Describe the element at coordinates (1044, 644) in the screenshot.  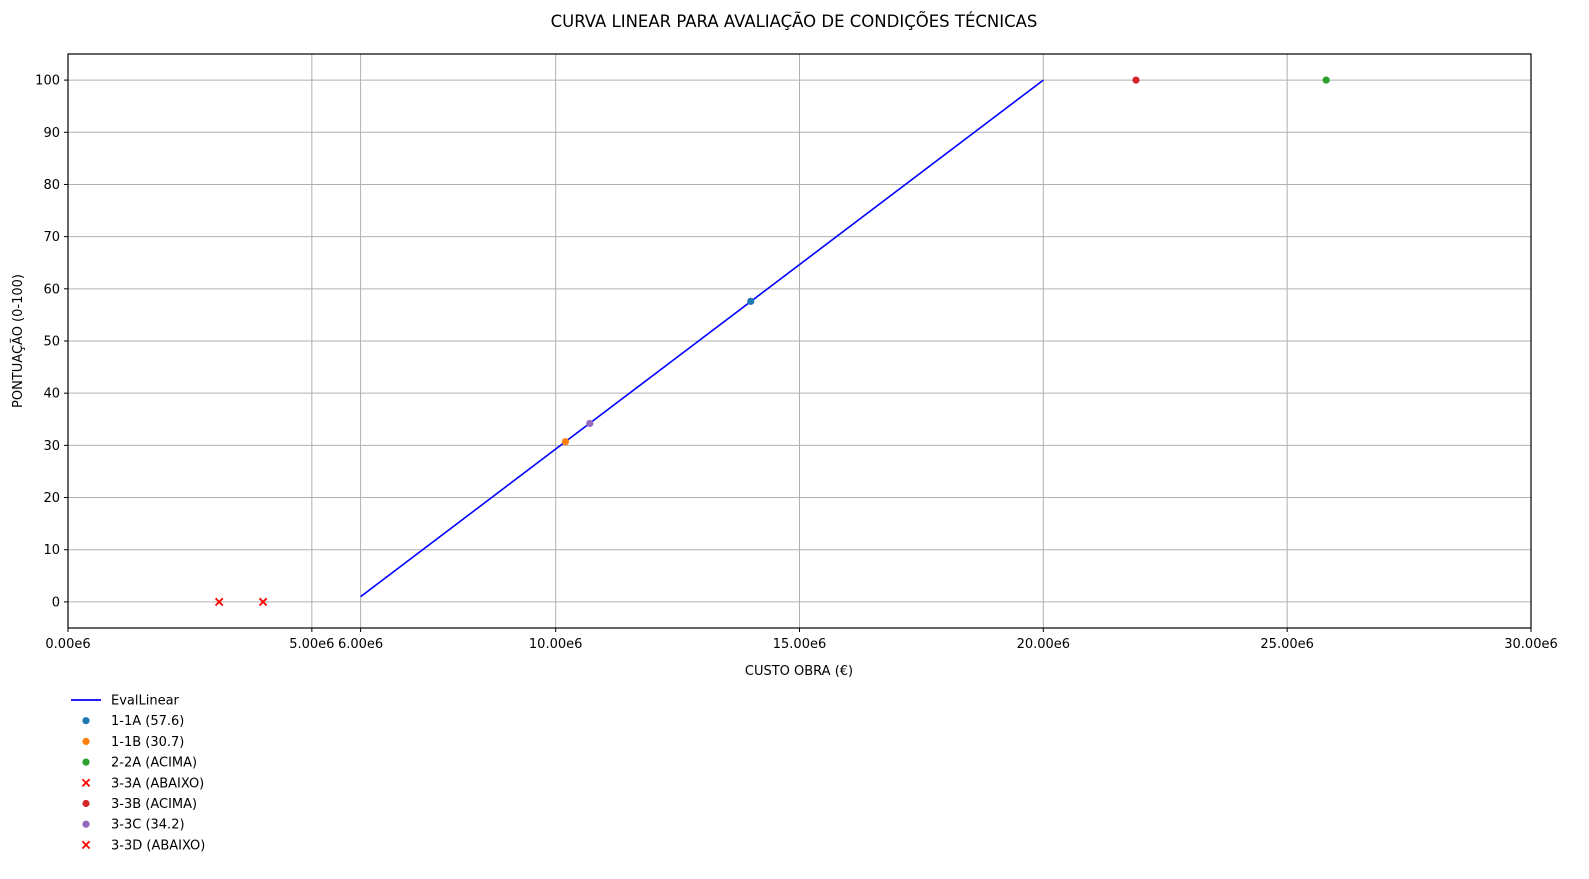
I see `x-tick-label: 20.00e6` at that location.